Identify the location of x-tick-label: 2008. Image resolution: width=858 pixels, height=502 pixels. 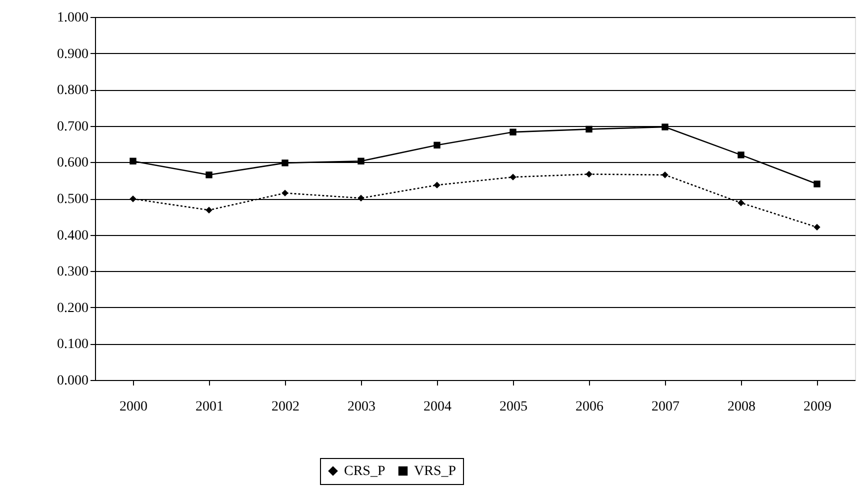
(742, 407).